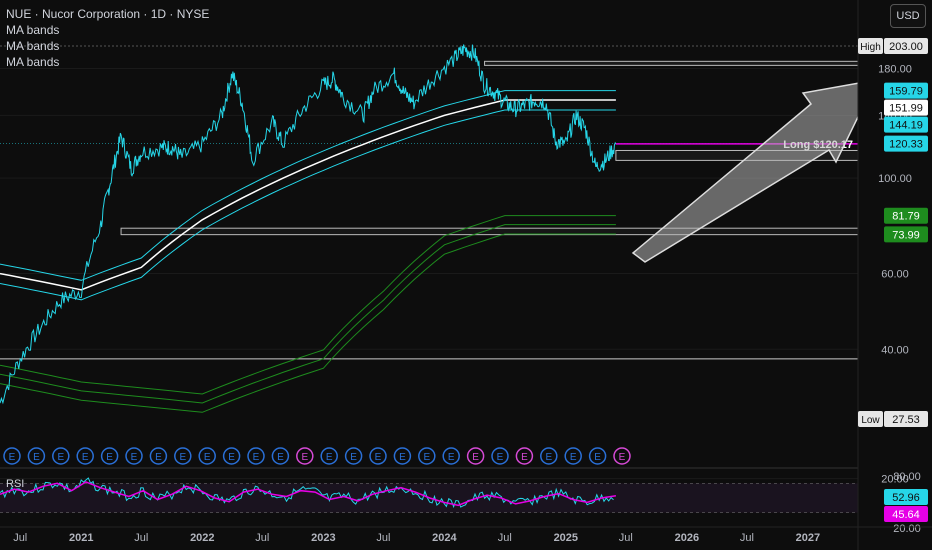 The width and height of the screenshot is (932, 550). I want to click on earnings-marker-label-21: E, so click(524, 457).